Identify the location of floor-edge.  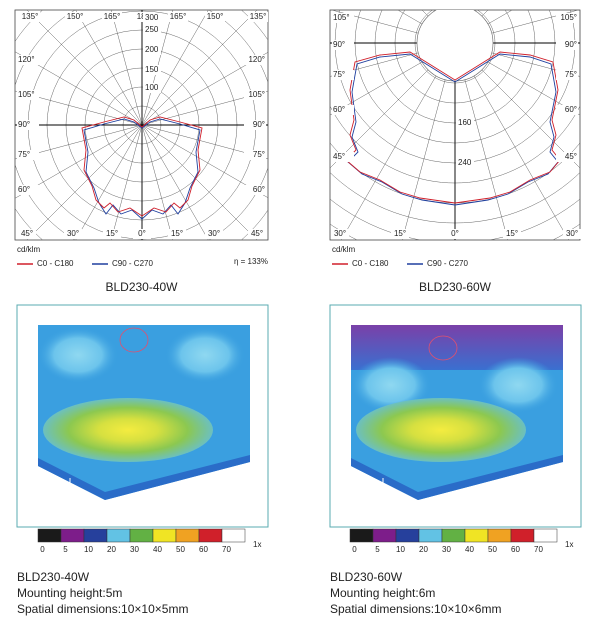
(457, 477).